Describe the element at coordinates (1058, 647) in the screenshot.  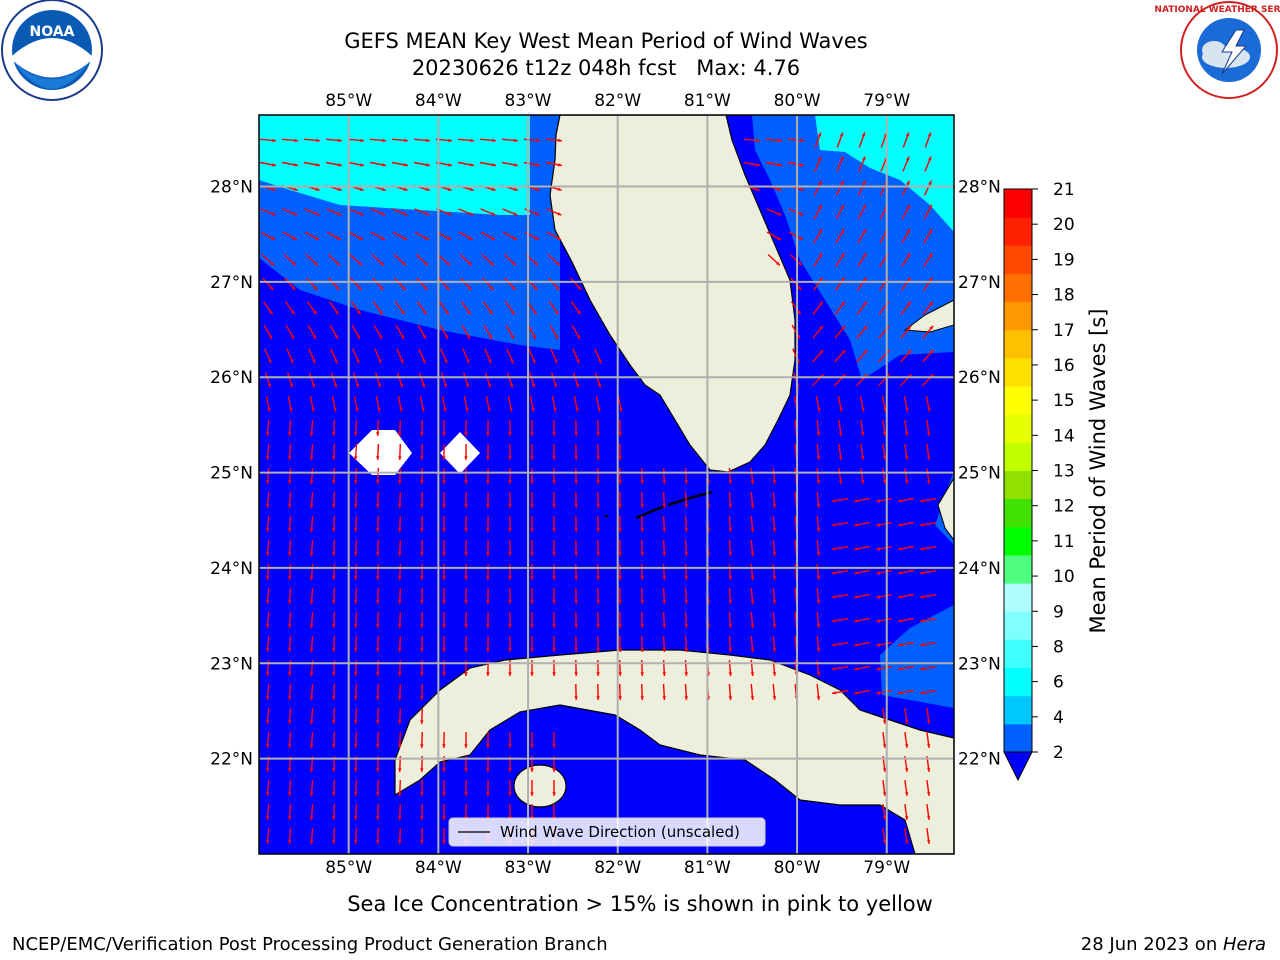
I see `colorbar-tick-label: 8` at that location.